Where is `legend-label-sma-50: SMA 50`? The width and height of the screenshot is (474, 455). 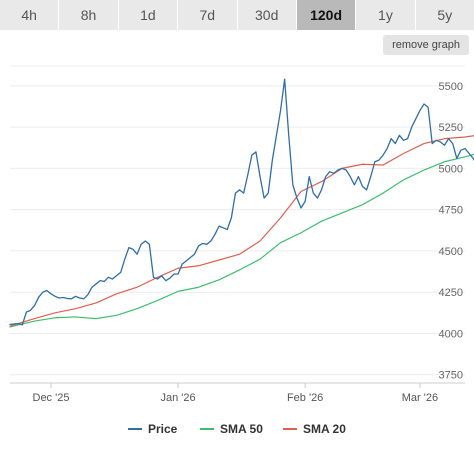 legend-label-sma-50: SMA 50 is located at coordinates (241, 429).